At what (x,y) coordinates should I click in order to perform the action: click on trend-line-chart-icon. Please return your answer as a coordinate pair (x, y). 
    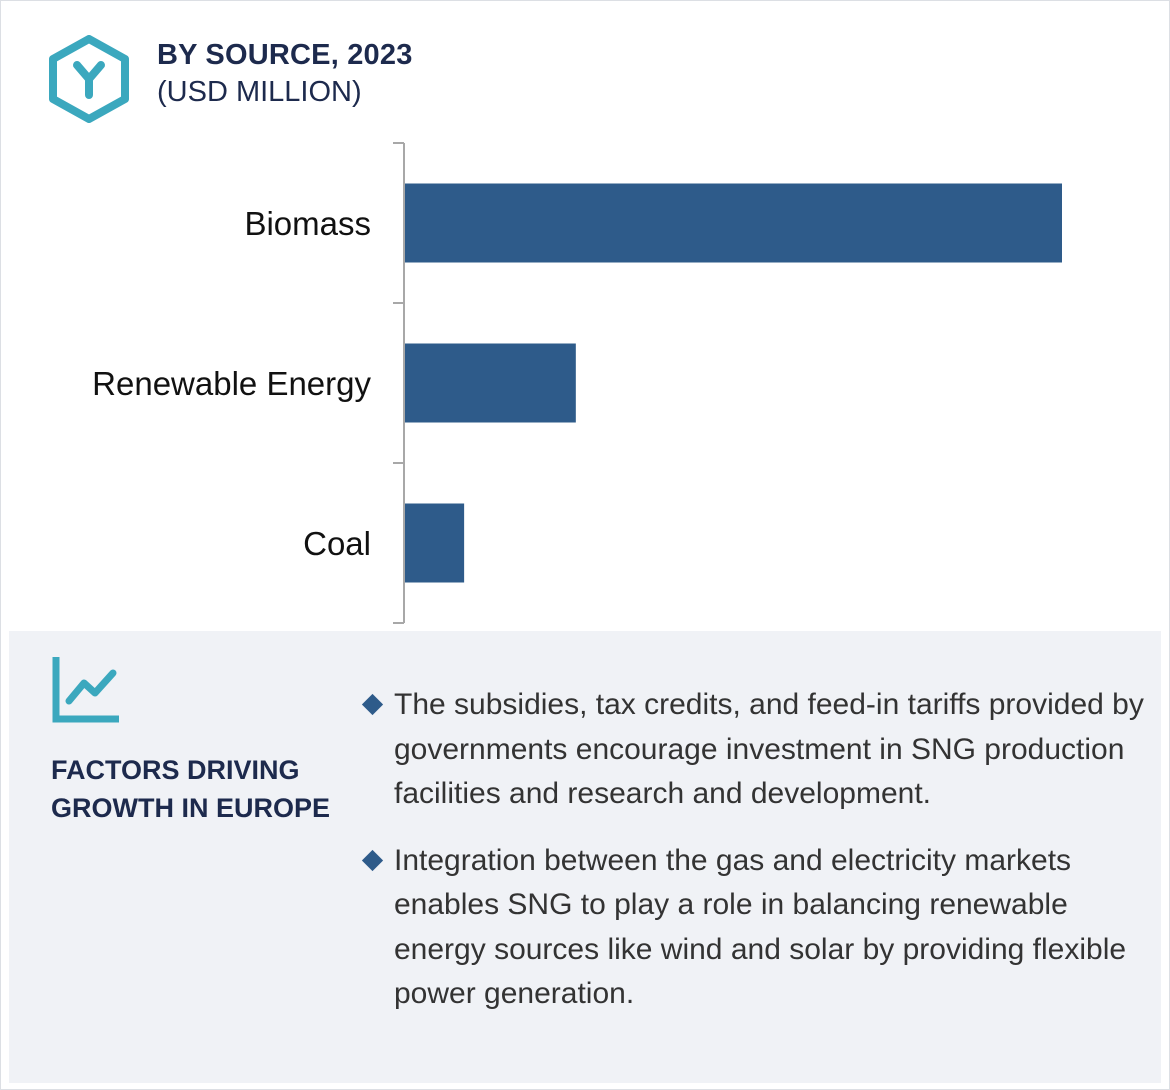
    Looking at the image, I should click on (85, 690).